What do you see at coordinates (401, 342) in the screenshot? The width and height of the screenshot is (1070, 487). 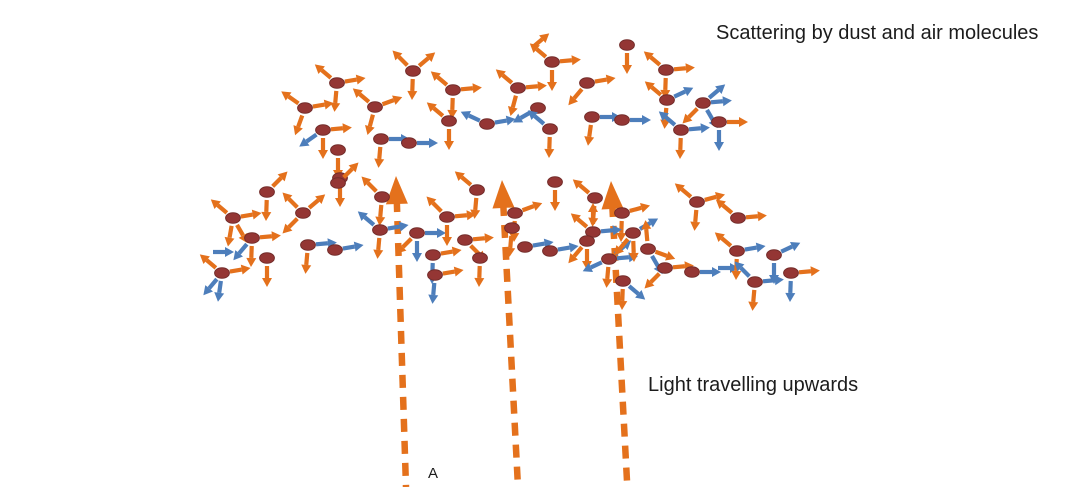 I see `light-beam-left-dashed-line` at bounding box center [401, 342].